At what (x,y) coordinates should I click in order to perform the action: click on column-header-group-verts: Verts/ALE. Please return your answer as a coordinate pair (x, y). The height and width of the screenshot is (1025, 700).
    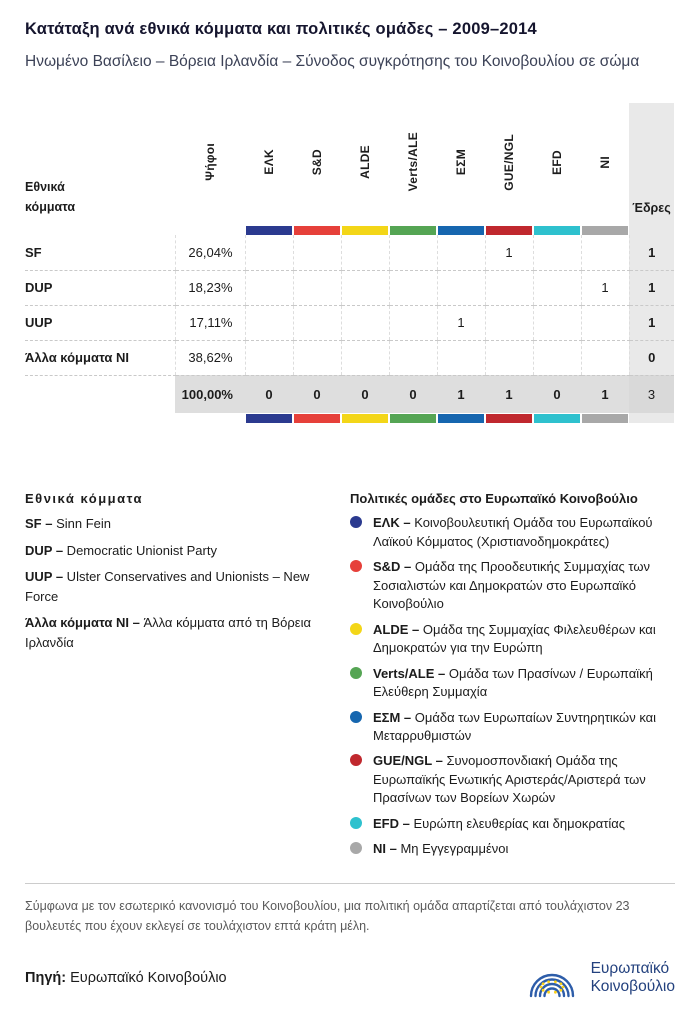
    Looking at the image, I should click on (413, 162).